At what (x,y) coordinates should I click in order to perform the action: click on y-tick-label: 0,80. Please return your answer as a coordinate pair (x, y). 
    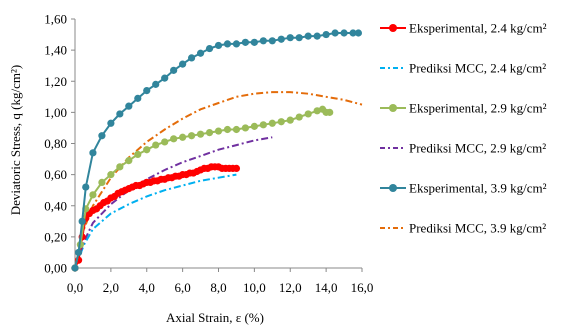
    Looking at the image, I should click on (55, 143).